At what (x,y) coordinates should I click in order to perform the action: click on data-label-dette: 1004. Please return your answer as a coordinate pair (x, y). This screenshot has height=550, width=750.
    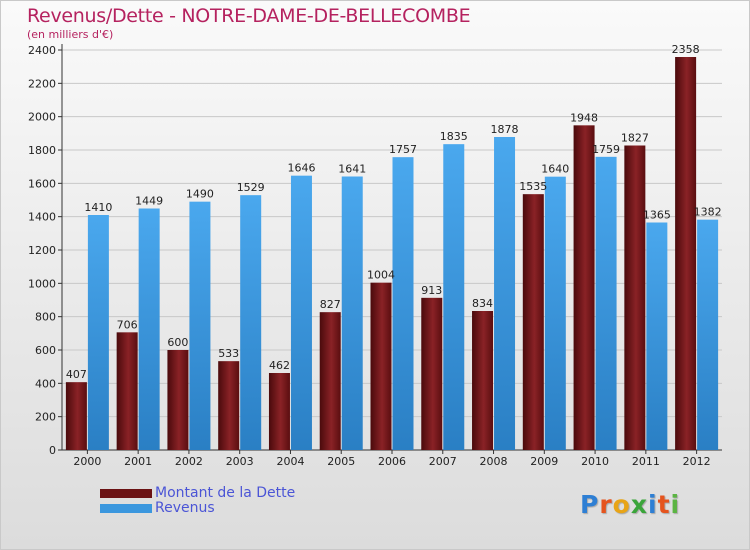
    Looking at the image, I should click on (381, 275).